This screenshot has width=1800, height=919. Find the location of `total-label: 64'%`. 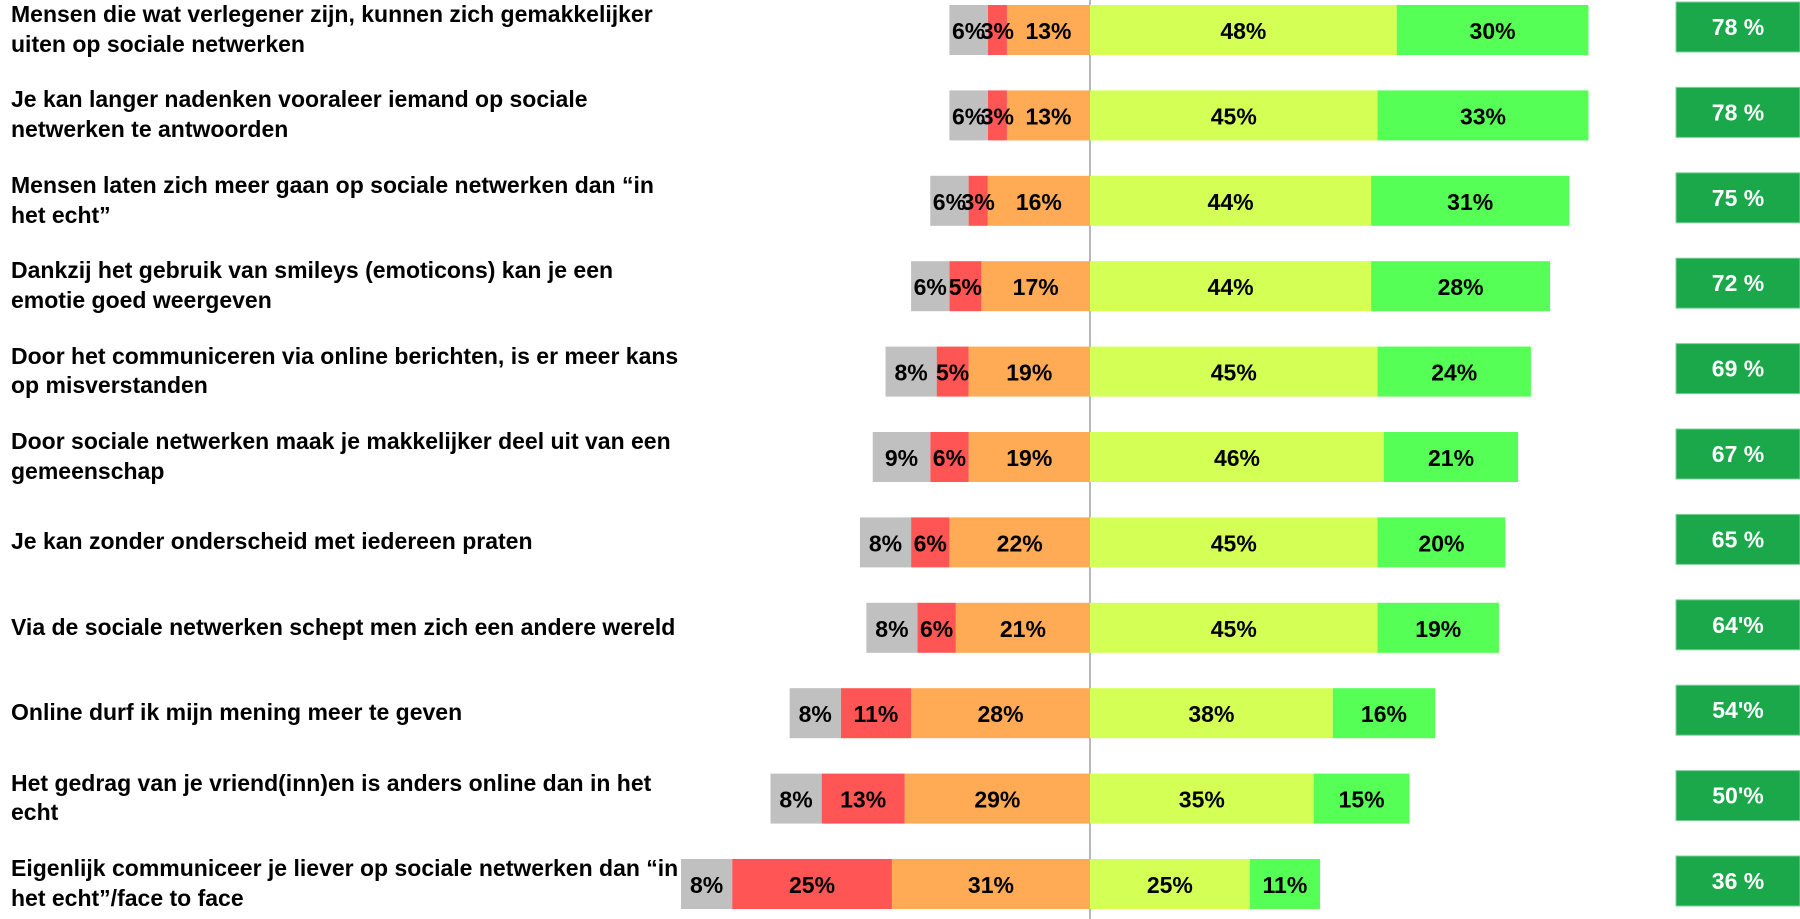

total-label: 64'% is located at coordinates (1738, 625).